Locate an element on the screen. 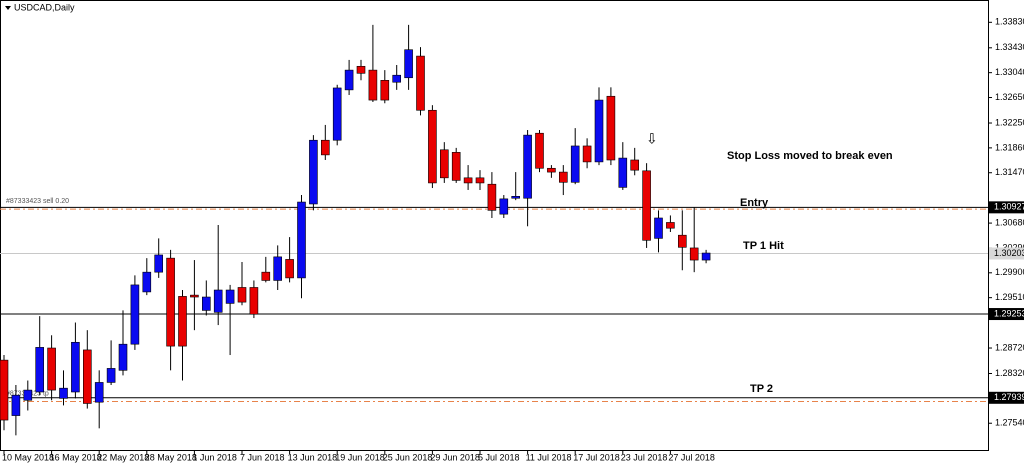 The image size is (1024, 465). y-tick-label: 1.30680 is located at coordinates (1009, 222).